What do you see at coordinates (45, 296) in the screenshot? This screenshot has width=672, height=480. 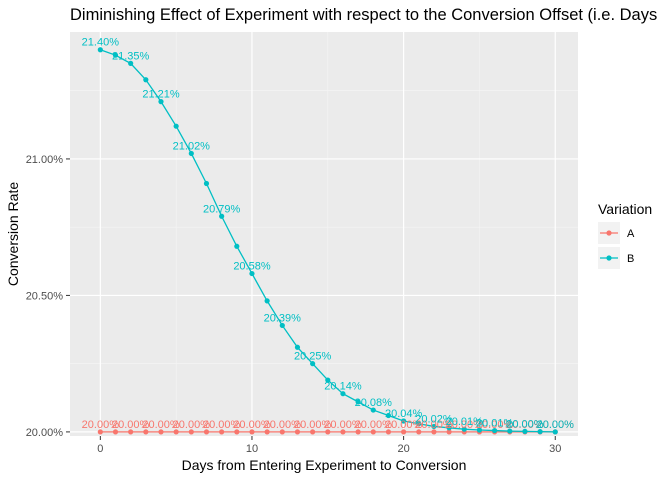 I see `y-tick-label: 20.50%` at bounding box center [45, 296].